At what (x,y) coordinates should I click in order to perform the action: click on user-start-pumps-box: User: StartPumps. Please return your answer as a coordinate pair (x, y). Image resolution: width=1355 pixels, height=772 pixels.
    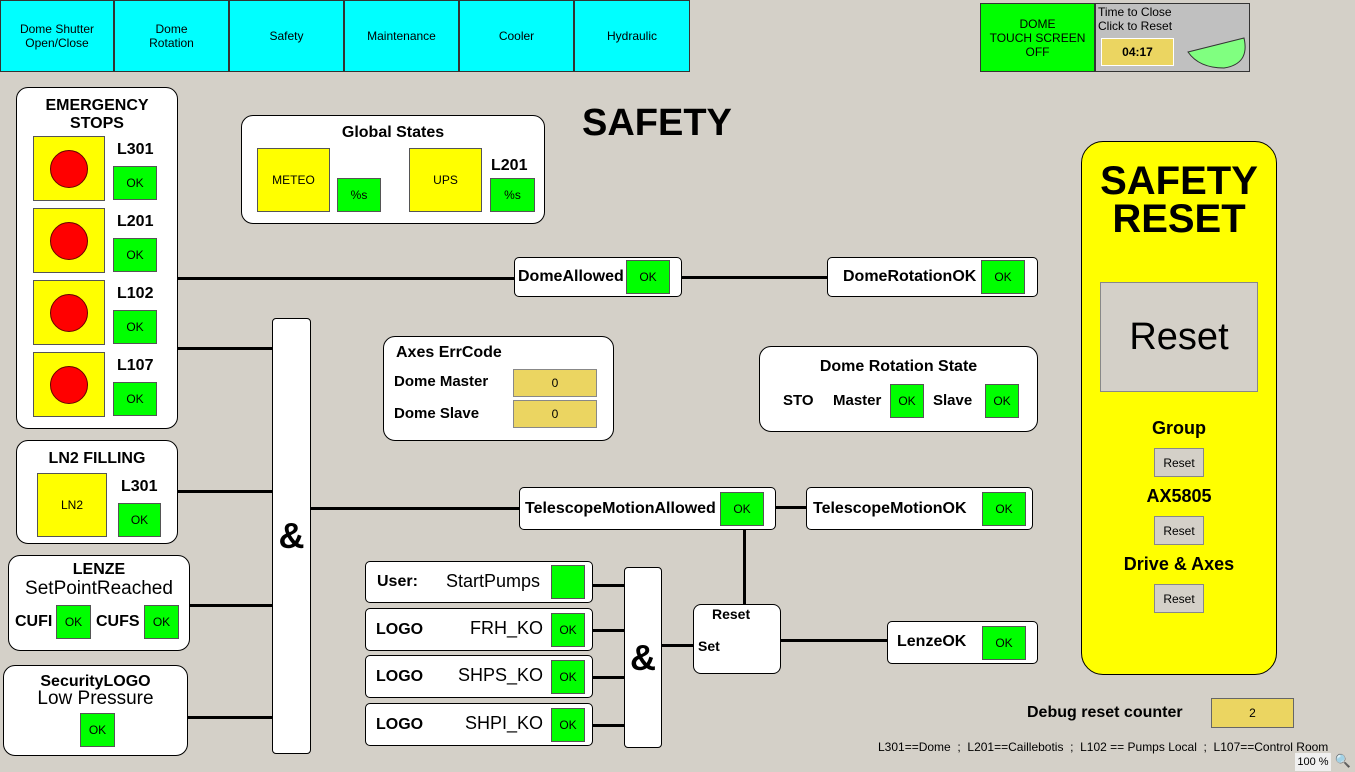
    Looking at the image, I should click on (479, 582).